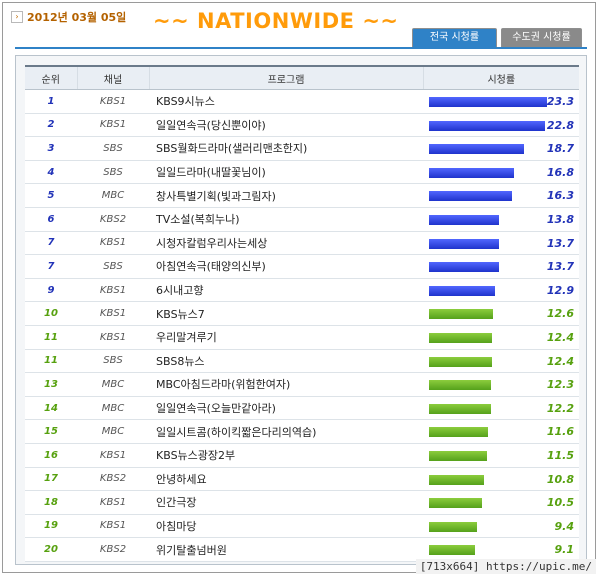 Image resolution: width=600 pixels, height=577 pixels. What do you see at coordinates (286, 195) in the screenshot?
I see `program-cell: 창사특별기획(빛과그림자)` at bounding box center [286, 195].